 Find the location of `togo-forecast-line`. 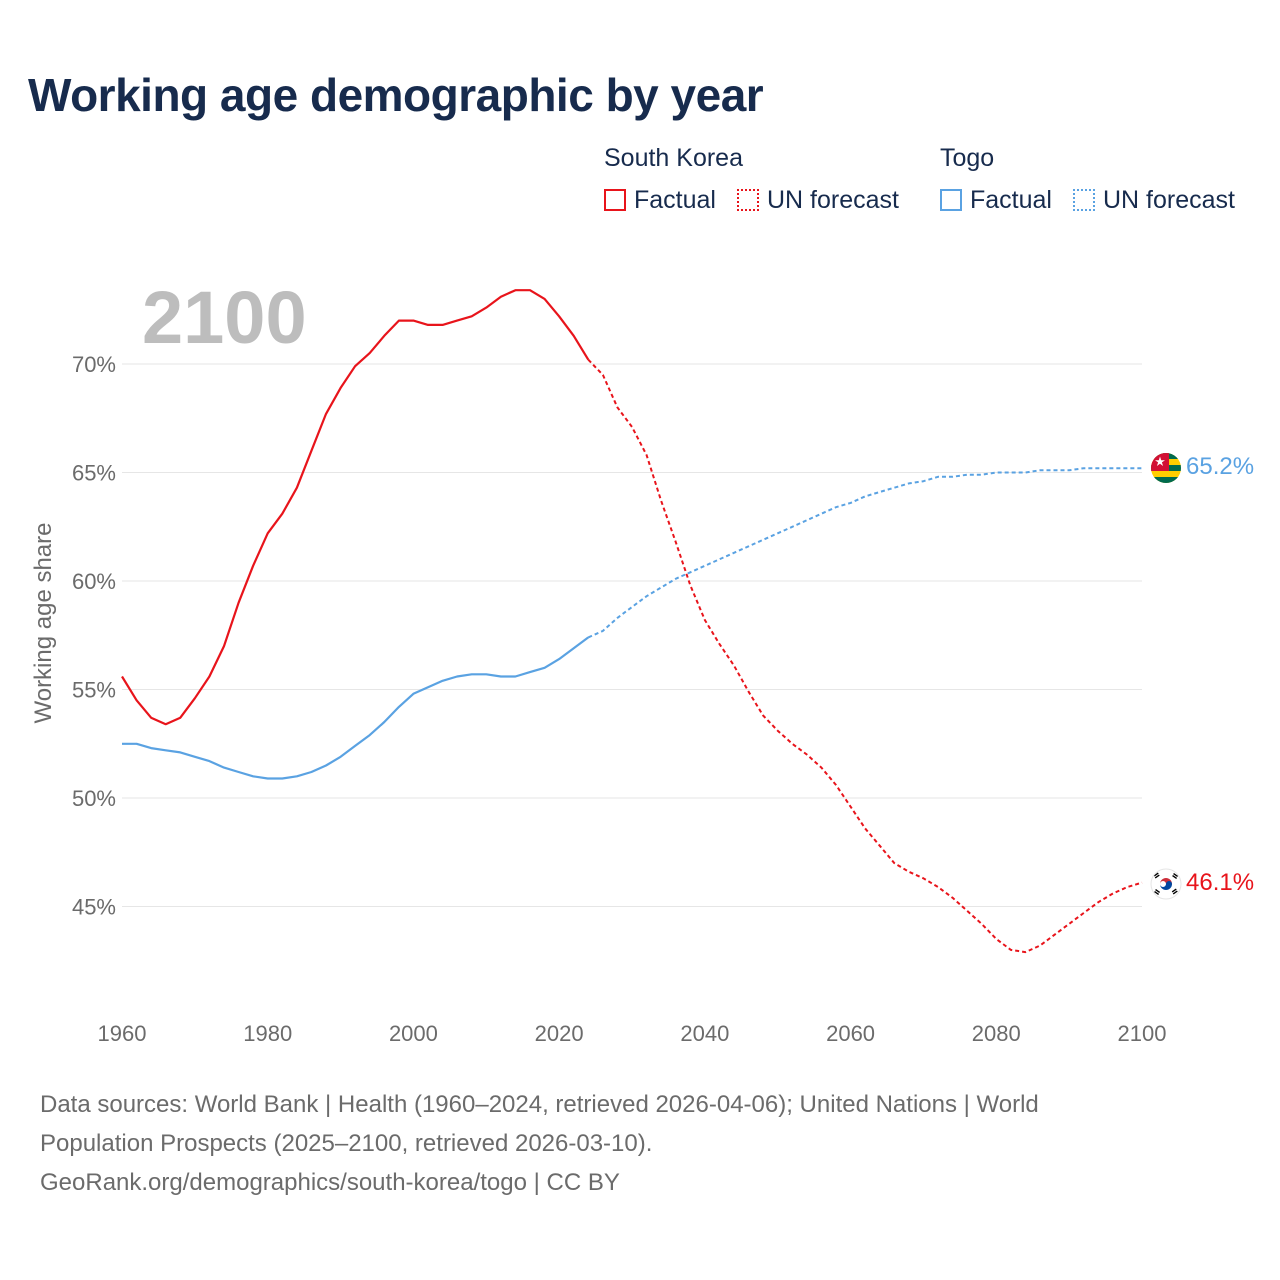

togo-forecast-line is located at coordinates (864, 553).